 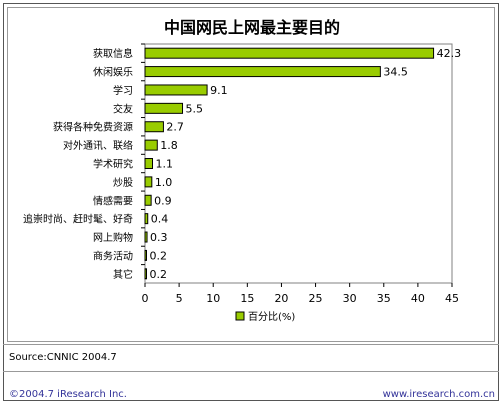 What do you see at coordinates (251, 371) in the screenshot?
I see `footer-divider` at bounding box center [251, 371].